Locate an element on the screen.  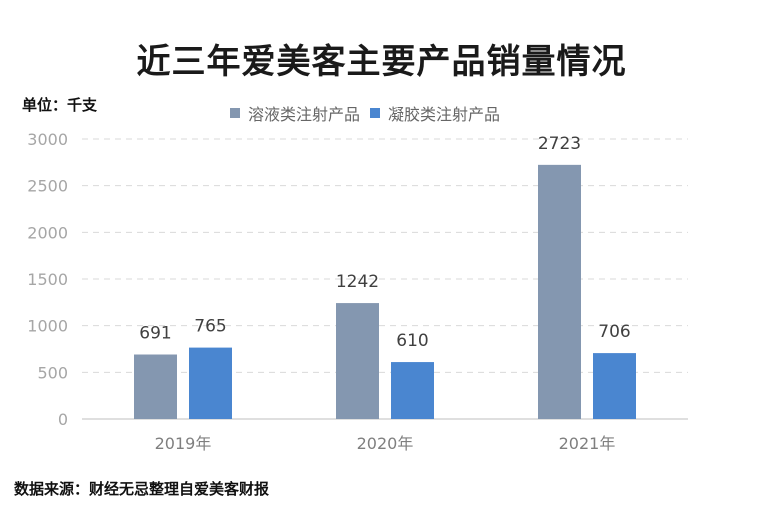
legend: 溶液类注射产品 凝胶类注射产品 is located at coordinates (370, 113).